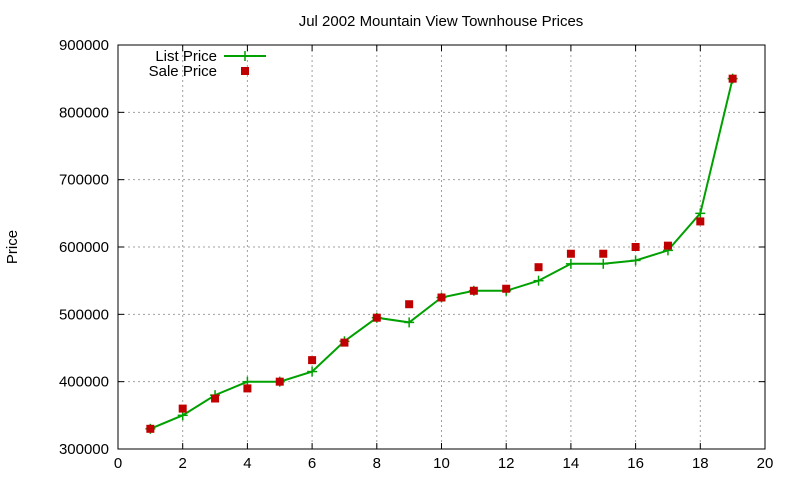 Image resolution: width=800 pixels, height=480 pixels. Describe the element at coordinates (84, 45) in the screenshot. I see `y-tick-label: 900000` at that location.